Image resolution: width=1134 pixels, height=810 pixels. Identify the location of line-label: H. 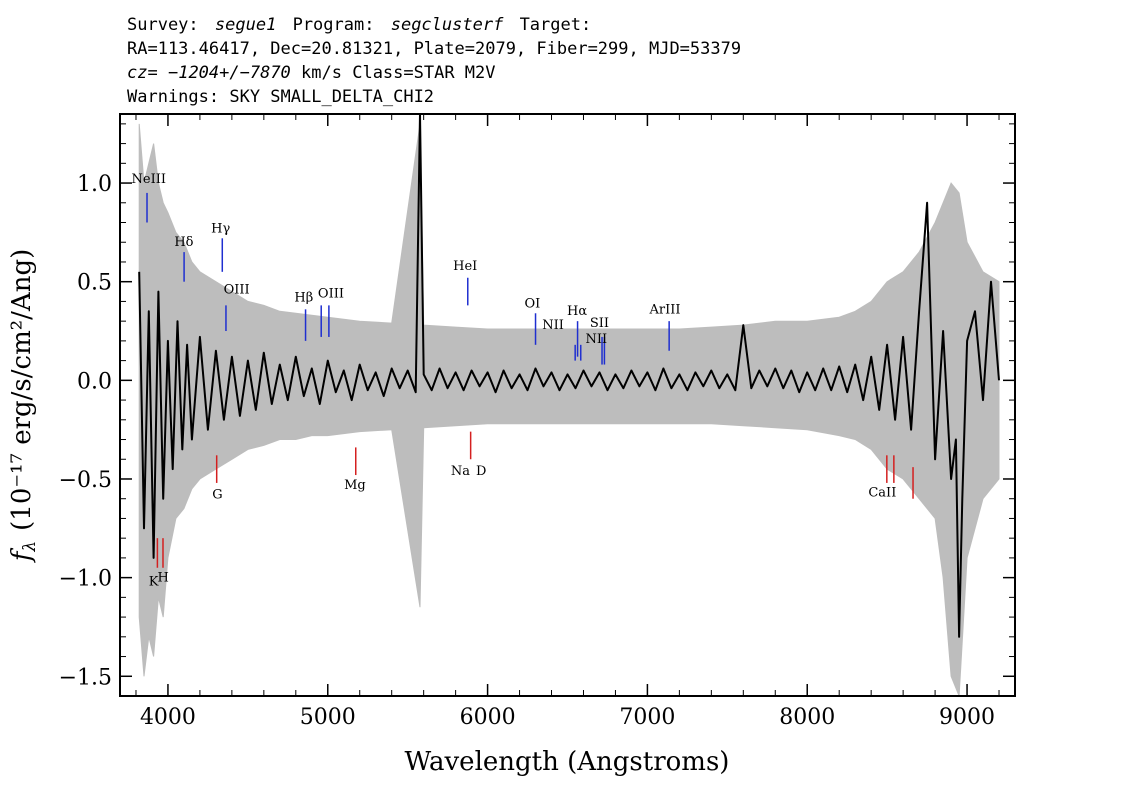
(162, 578).